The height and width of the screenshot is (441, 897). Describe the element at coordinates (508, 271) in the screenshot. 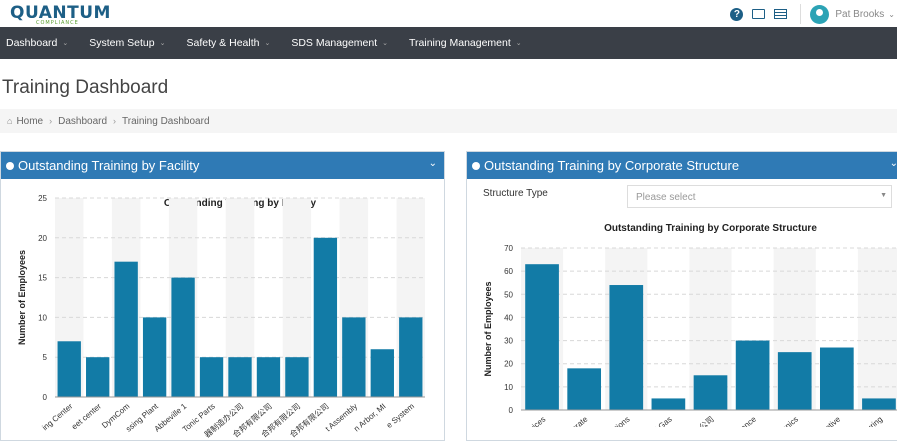

I see `y-tick-label: 60` at that location.